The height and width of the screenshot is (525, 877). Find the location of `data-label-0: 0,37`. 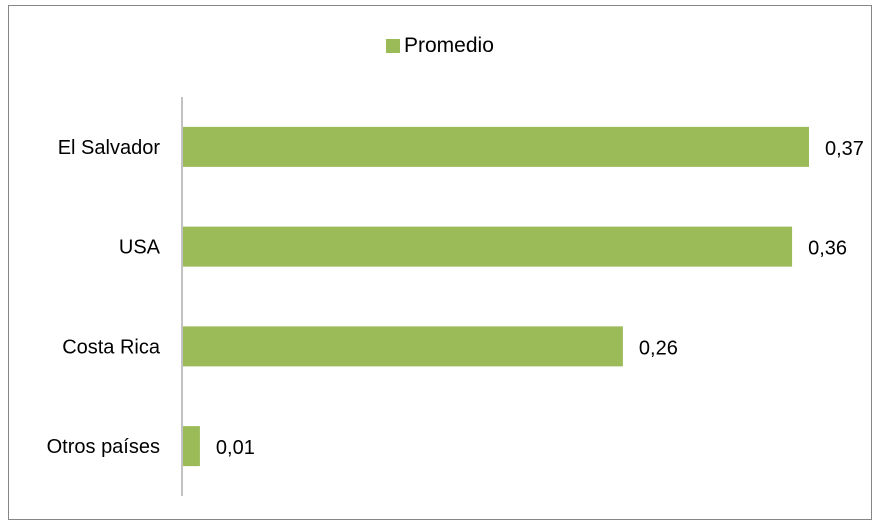

data-label-0: 0,37 is located at coordinates (844, 149).